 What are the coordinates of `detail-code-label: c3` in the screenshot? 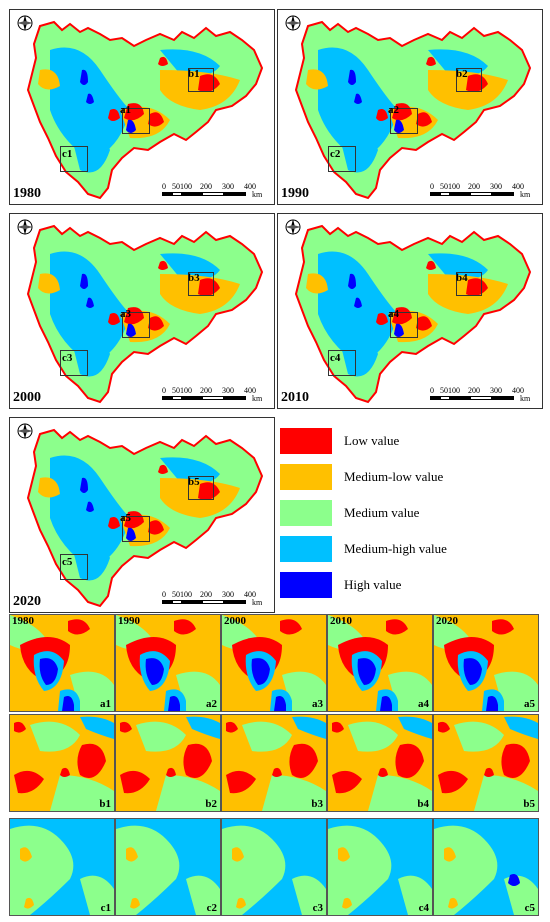 It's located at (317, 908).